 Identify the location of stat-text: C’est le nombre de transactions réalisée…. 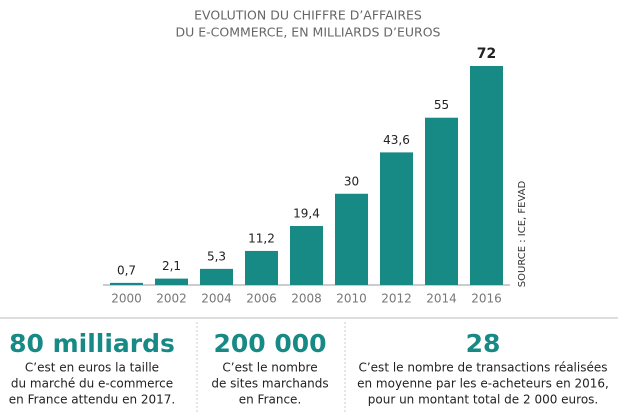
(482, 368).